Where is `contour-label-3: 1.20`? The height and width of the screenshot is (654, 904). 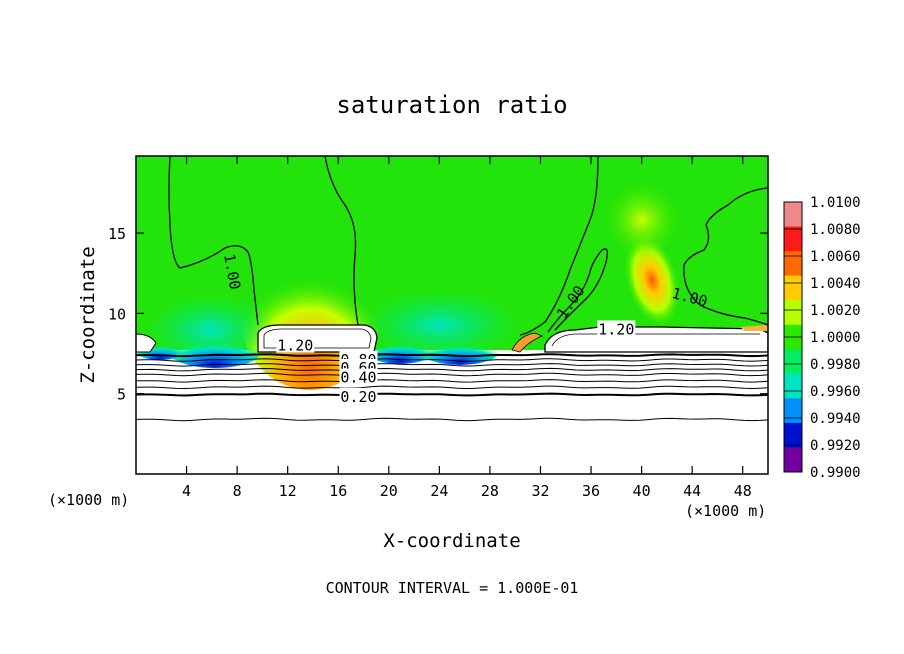 contour-label-3: 1.20 is located at coordinates (295, 346).